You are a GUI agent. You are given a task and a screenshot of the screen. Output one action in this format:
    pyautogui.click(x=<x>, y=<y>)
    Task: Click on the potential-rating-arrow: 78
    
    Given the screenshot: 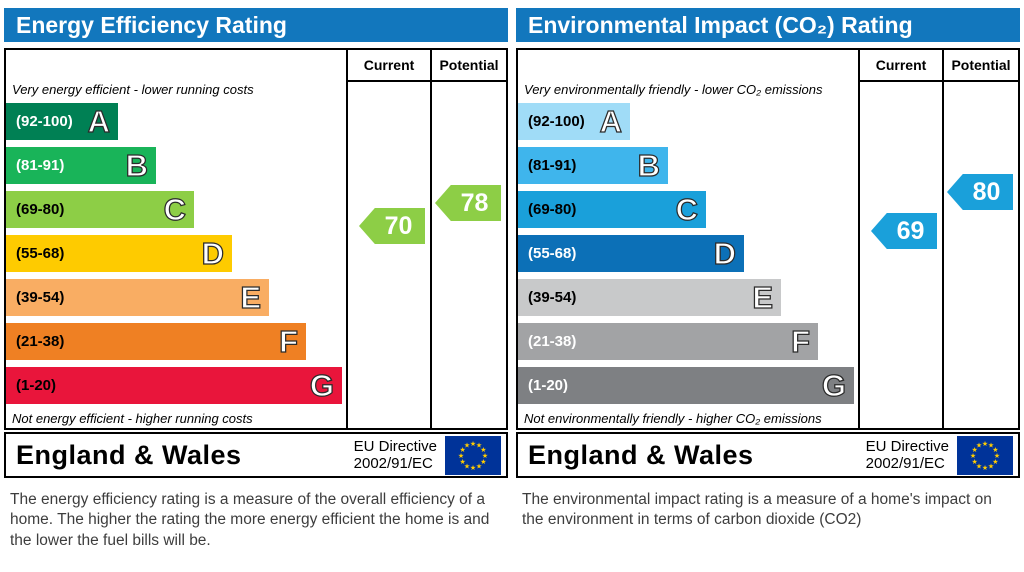 What is the action you would take?
    pyautogui.click(x=468, y=203)
    